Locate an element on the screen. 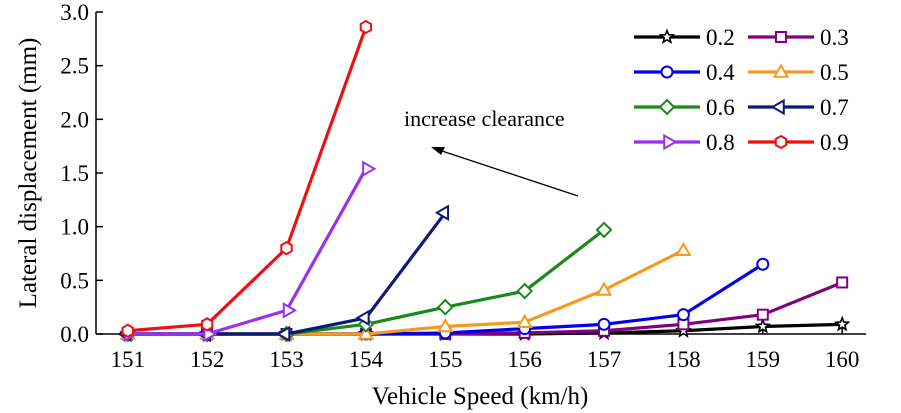  x-ticks: 151 152 153 154 155 156 157 158 159 160 is located at coordinates (485, 349).